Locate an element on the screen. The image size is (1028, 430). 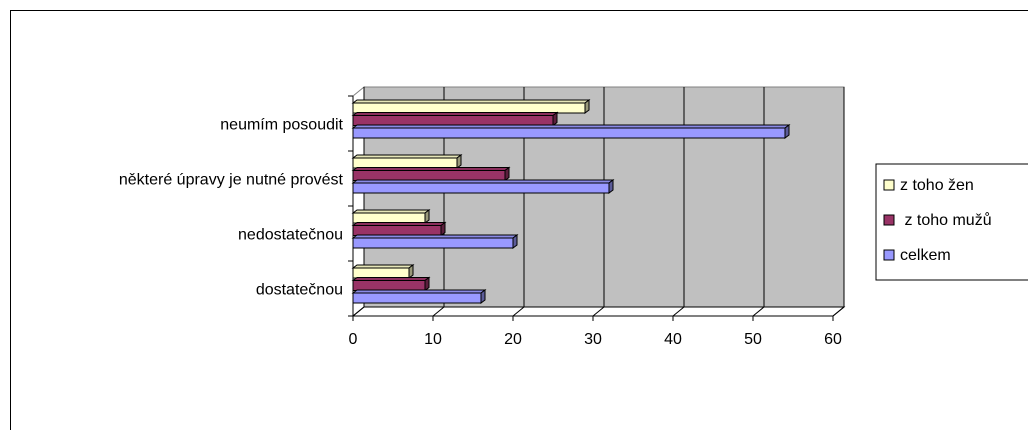
bar-z-toho-žen-2 is located at coordinates (407, 161).